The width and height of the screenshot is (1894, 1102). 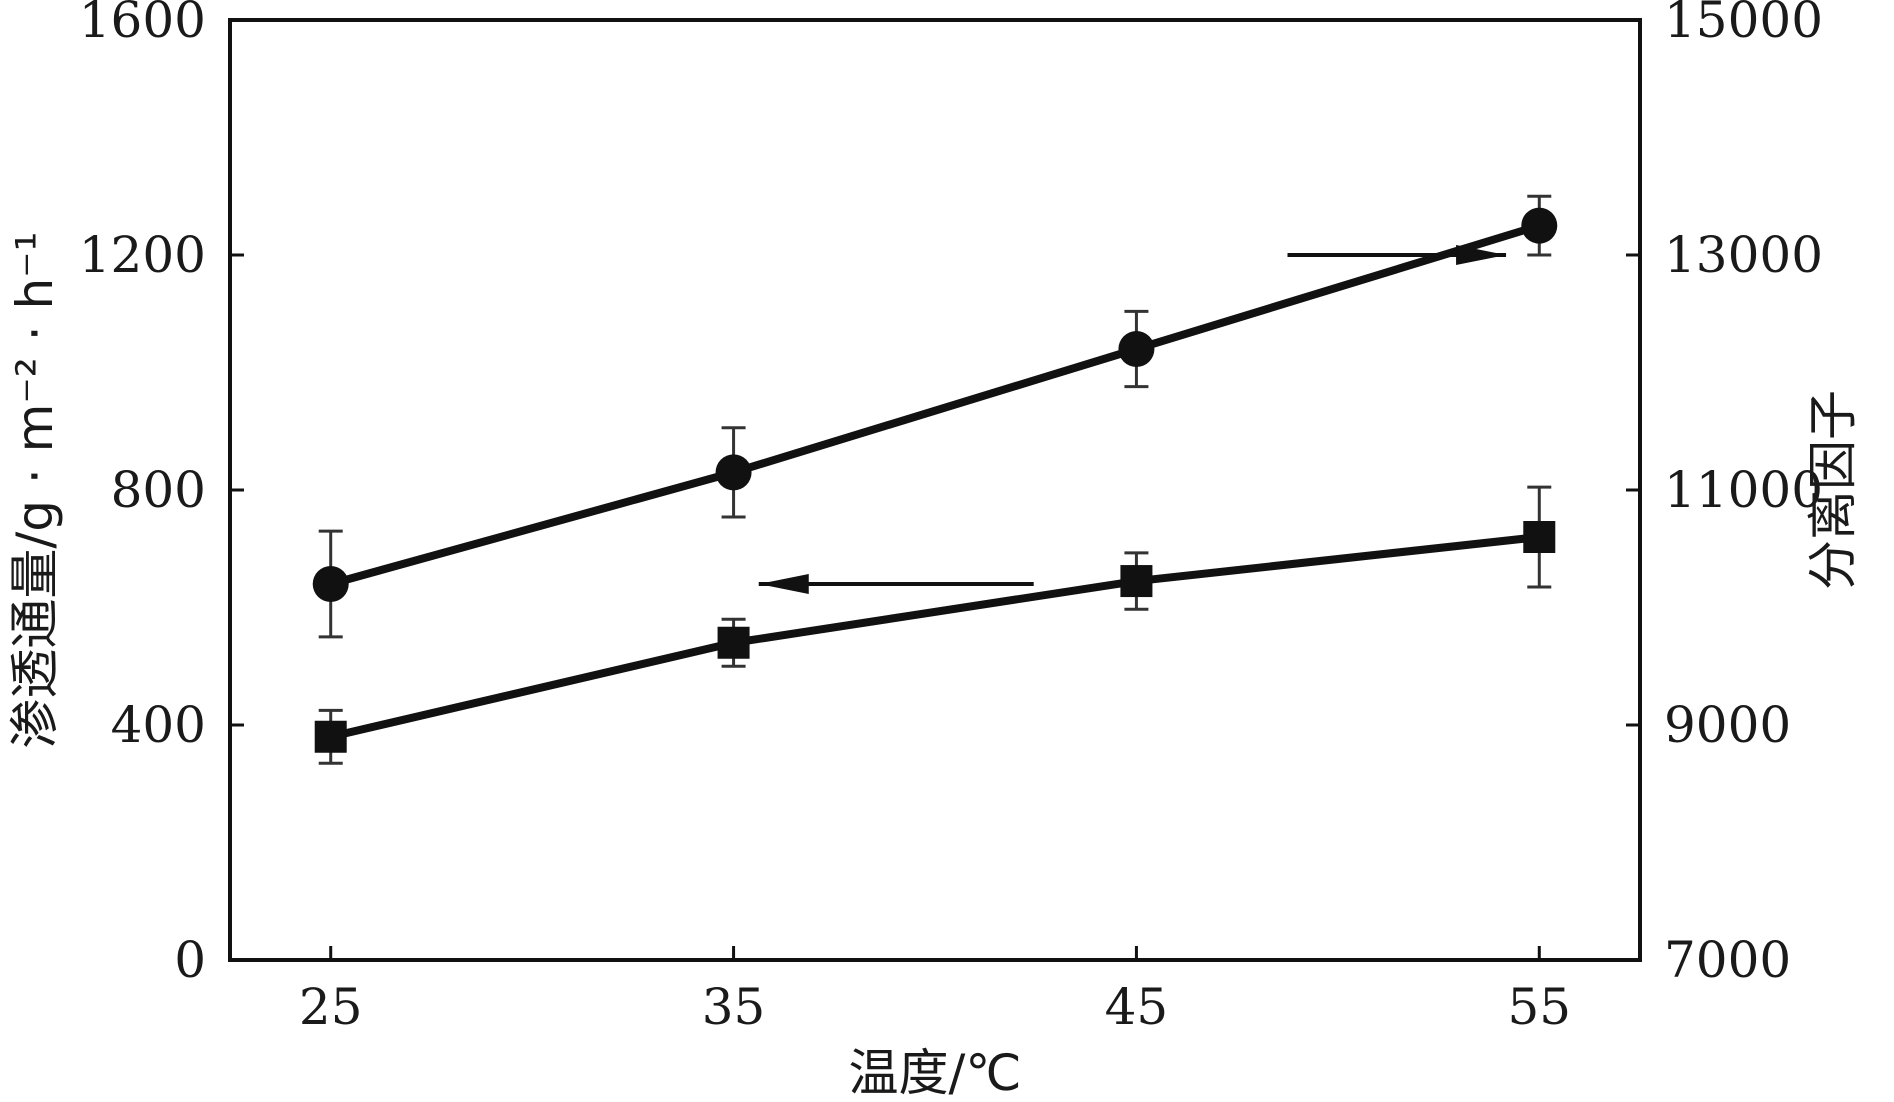 I want to click on right-y-tick-label: 13000, so click(x=1743, y=255).